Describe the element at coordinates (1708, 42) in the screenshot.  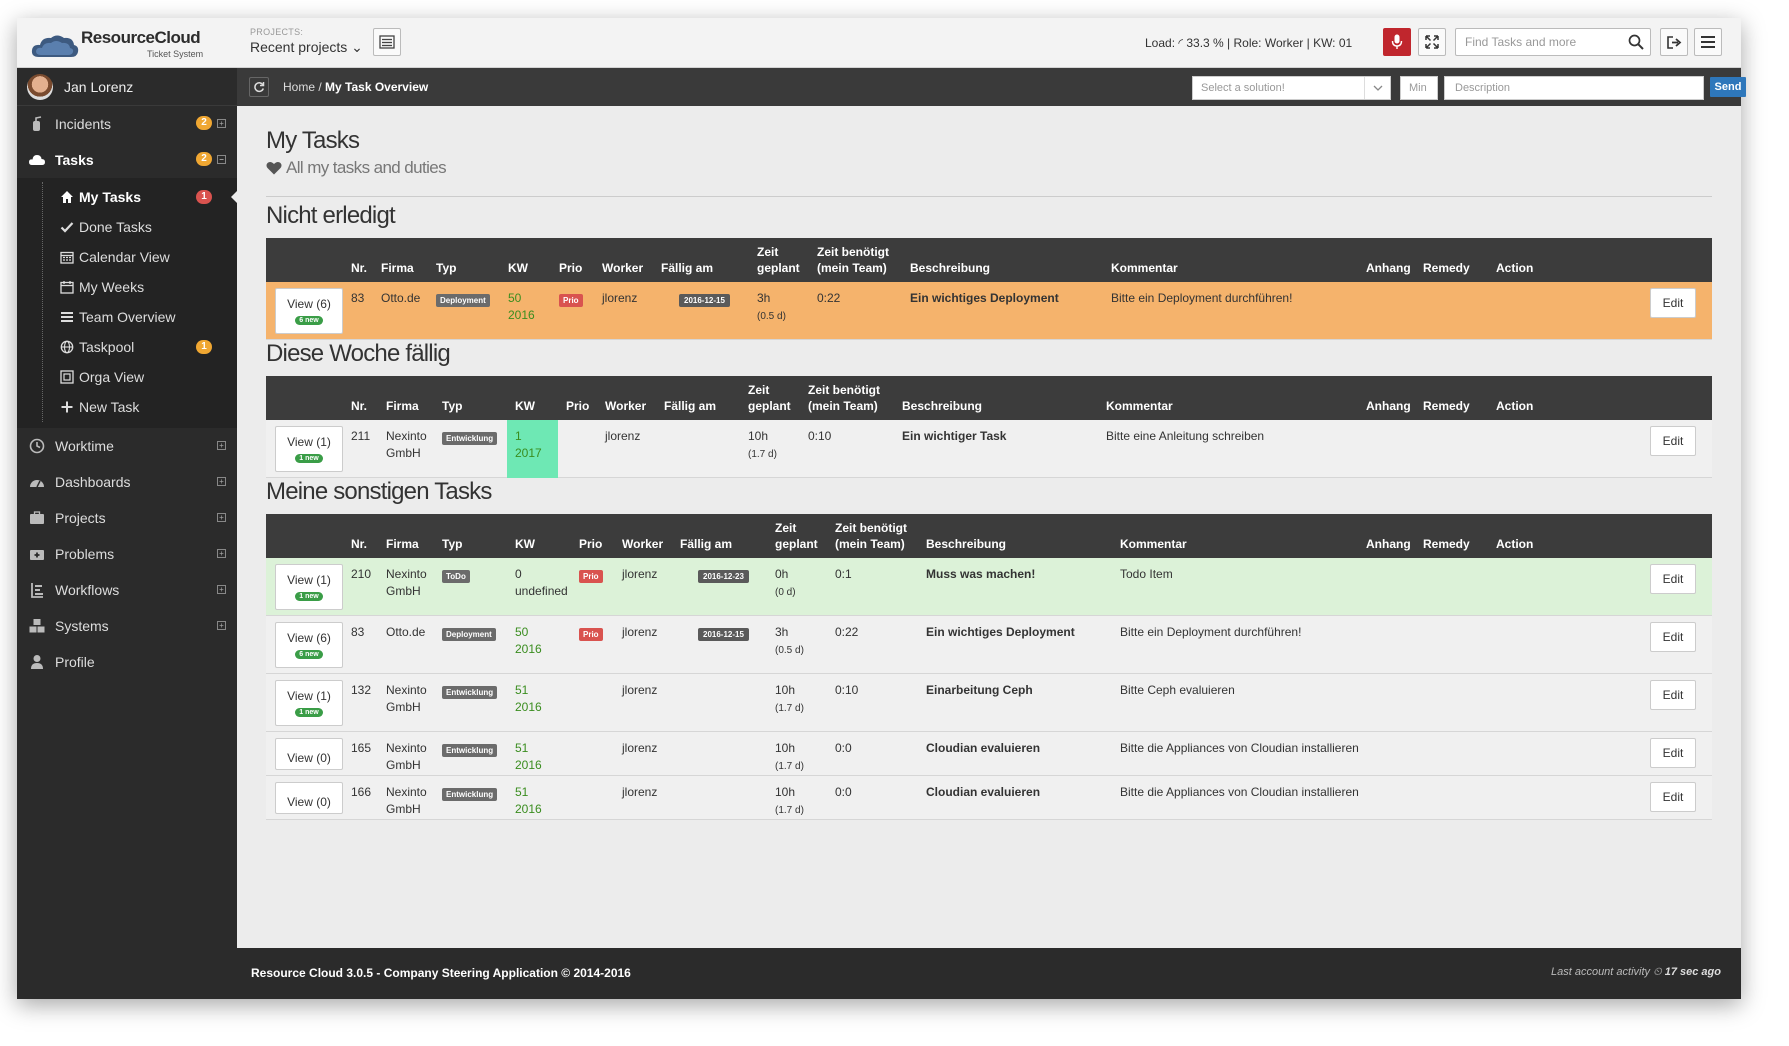
I see `menu-button` at that location.